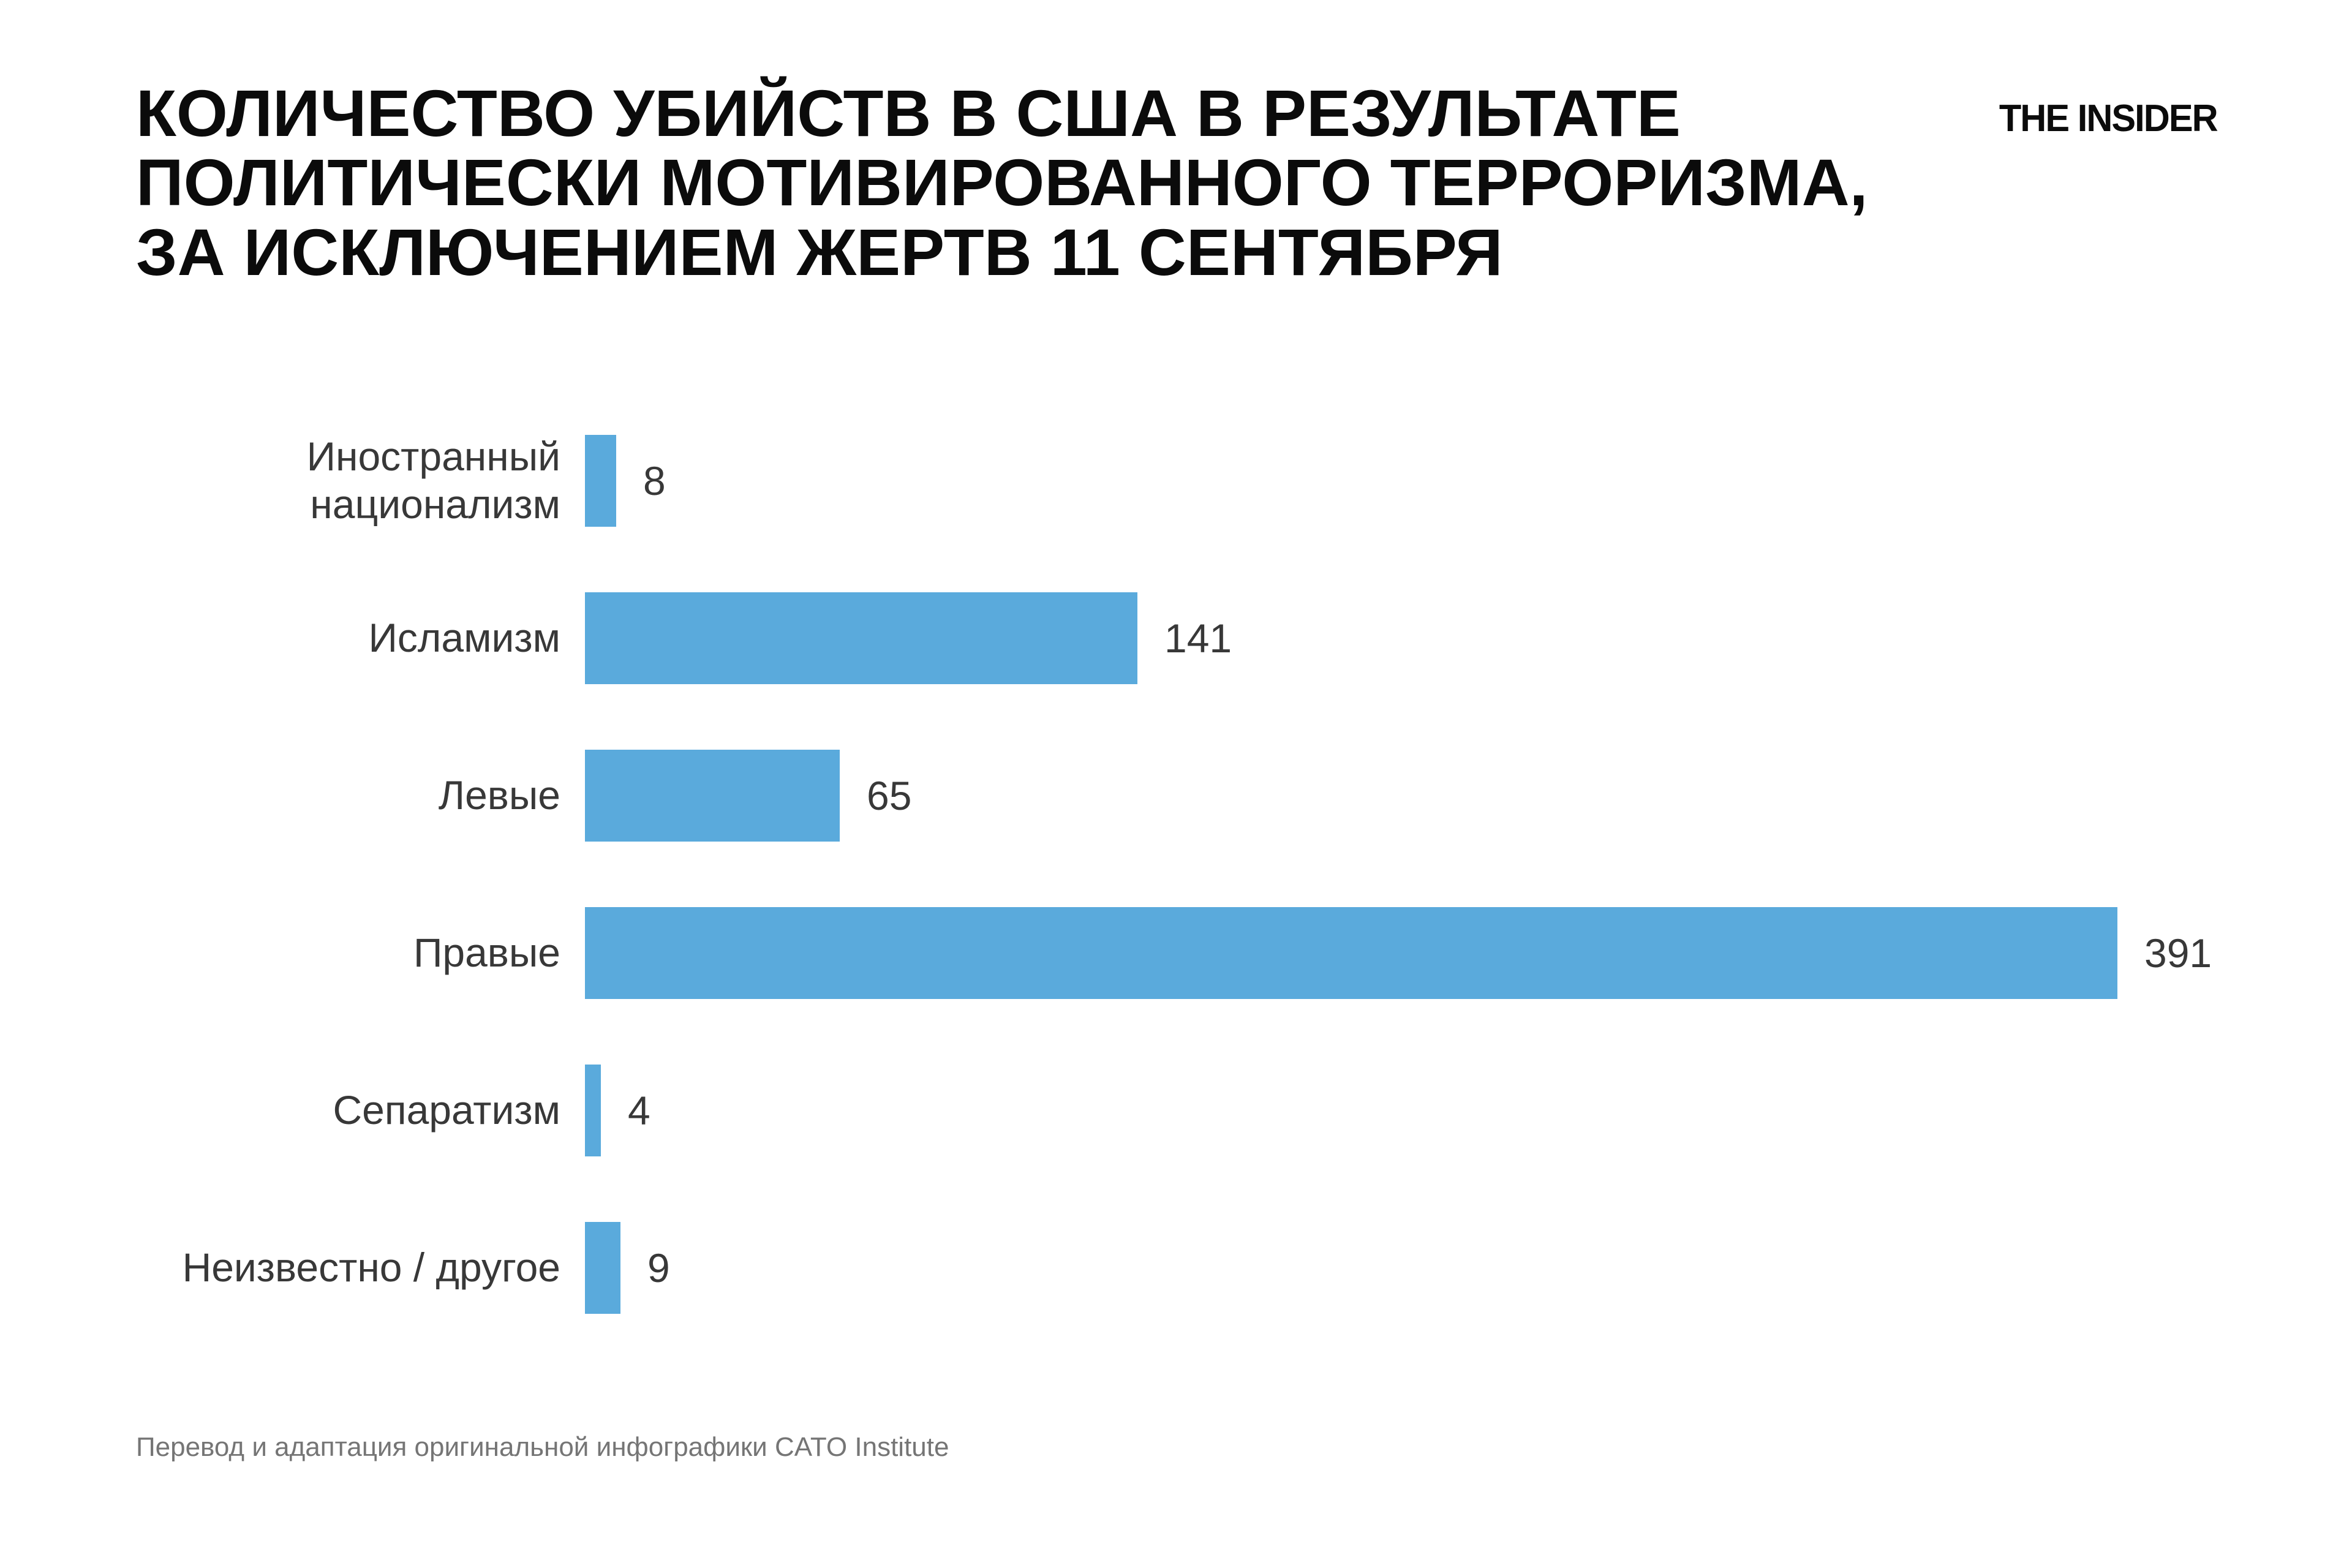  Describe the element at coordinates (1198, 638) in the screenshot. I see `bar-value: 141` at that location.